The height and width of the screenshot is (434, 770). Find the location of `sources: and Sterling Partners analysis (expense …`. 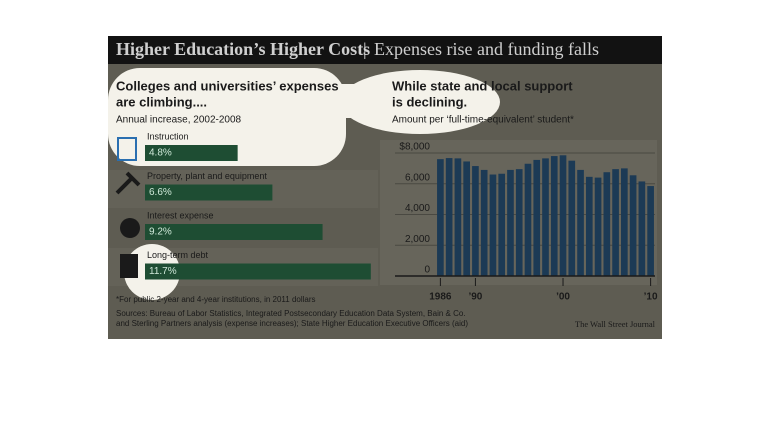

sources: and Sterling Partners analysis (expense … is located at coordinates (292, 323).